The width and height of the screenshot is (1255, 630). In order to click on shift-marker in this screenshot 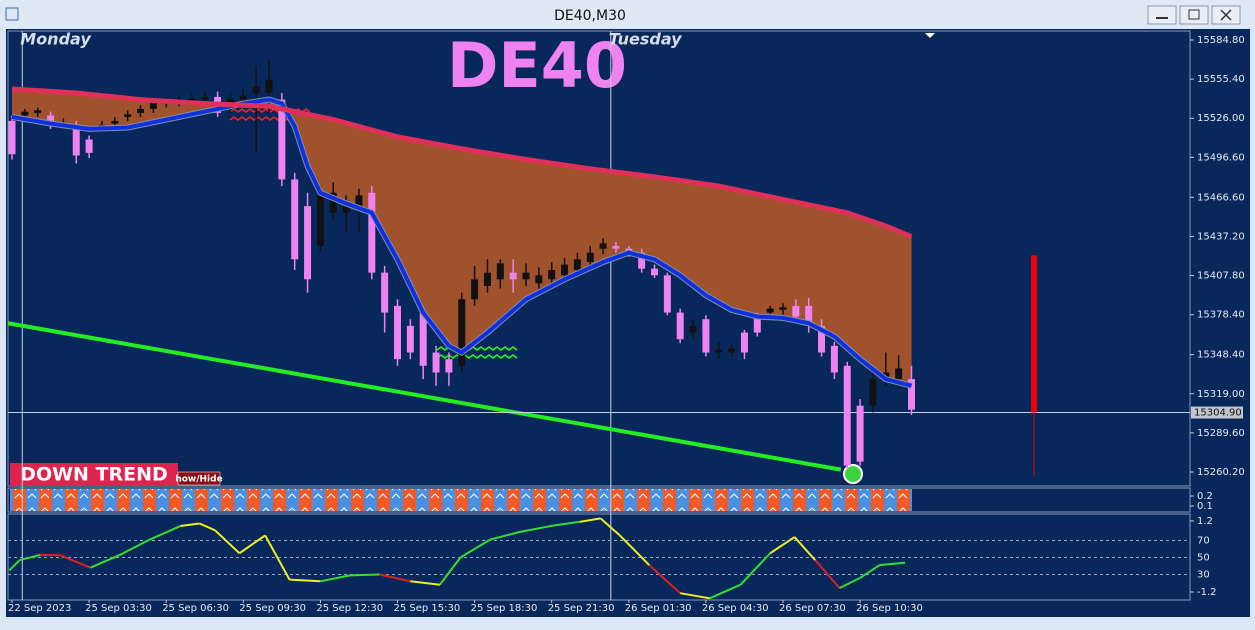, I will do `click(930, 35)`.